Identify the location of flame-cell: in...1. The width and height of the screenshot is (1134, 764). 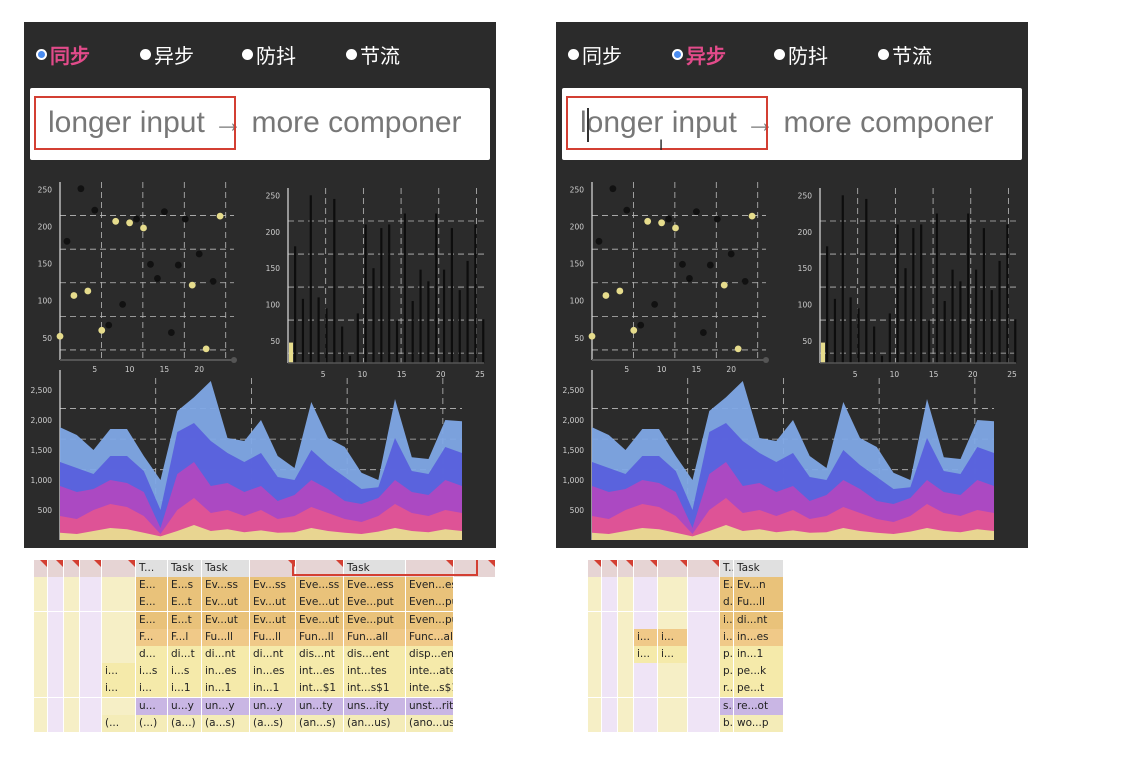
(759, 654).